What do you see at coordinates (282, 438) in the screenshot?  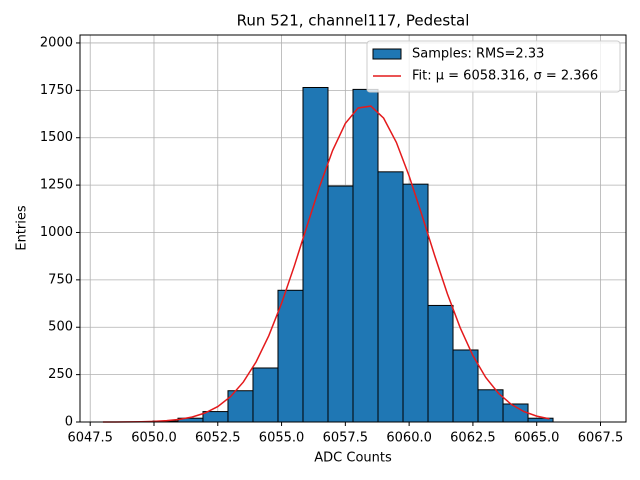 I see `x-tick-label: 6055.0` at bounding box center [282, 438].